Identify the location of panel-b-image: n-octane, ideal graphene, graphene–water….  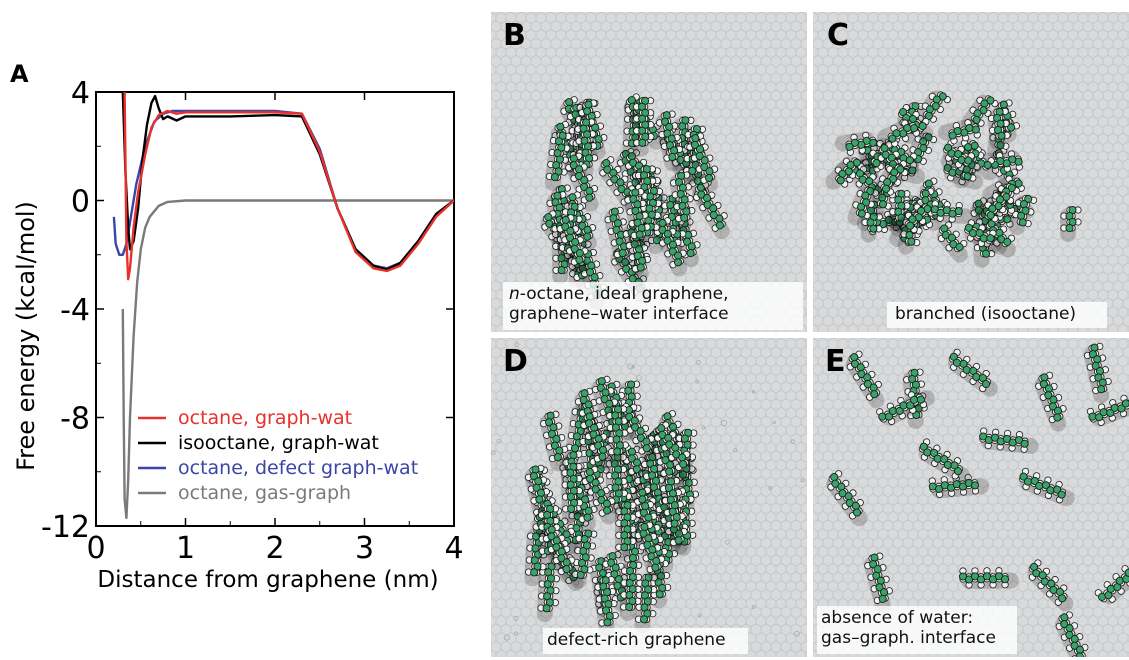
(649, 172).